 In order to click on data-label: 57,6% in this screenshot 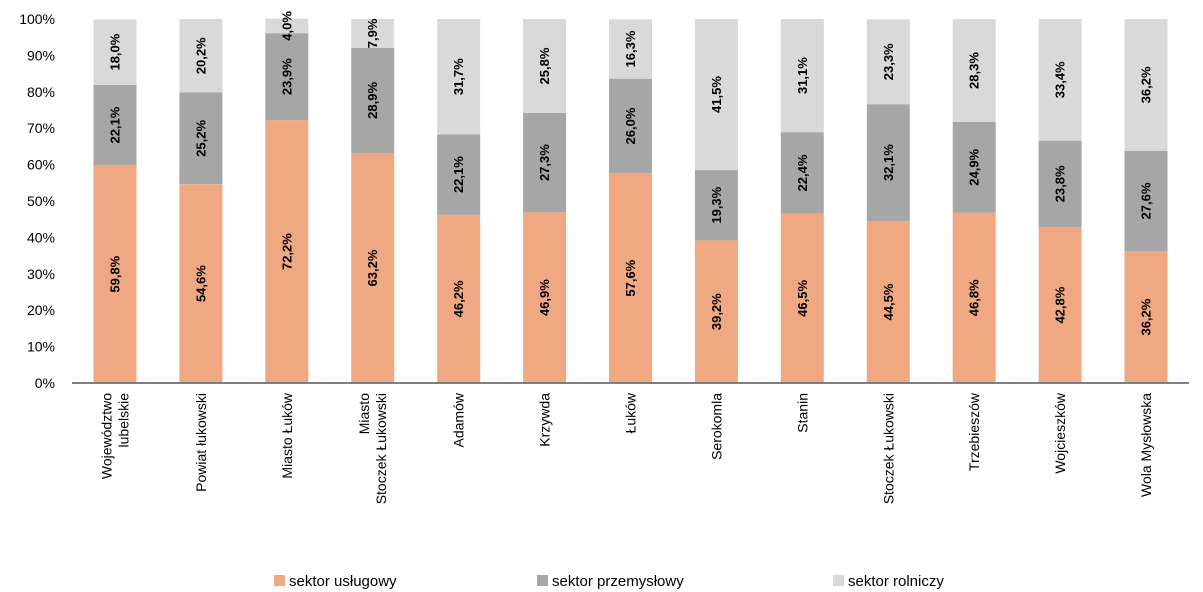, I will do `click(630, 277)`.